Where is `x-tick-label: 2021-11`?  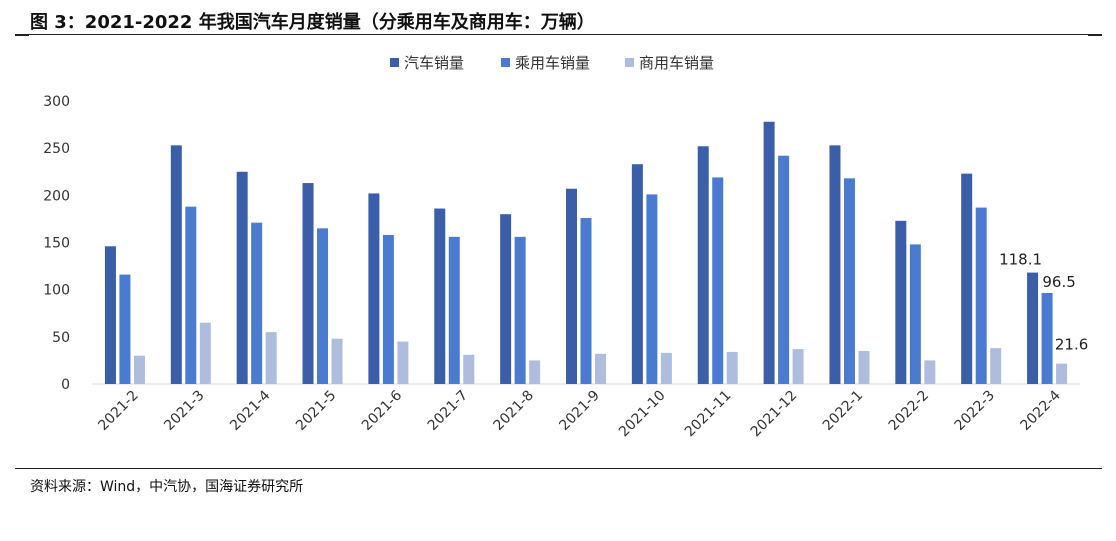 x-tick-label: 2021-11 is located at coordinates (708, 414).